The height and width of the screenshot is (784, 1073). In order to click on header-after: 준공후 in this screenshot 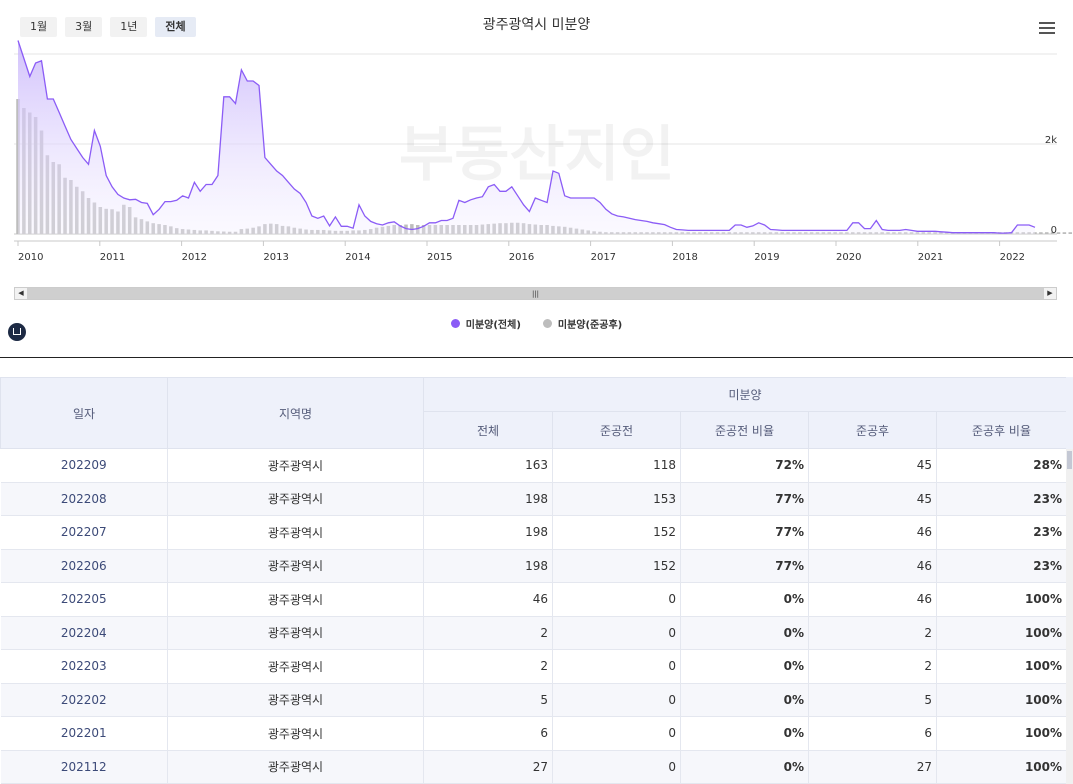, I will do `click(872, 430)`.